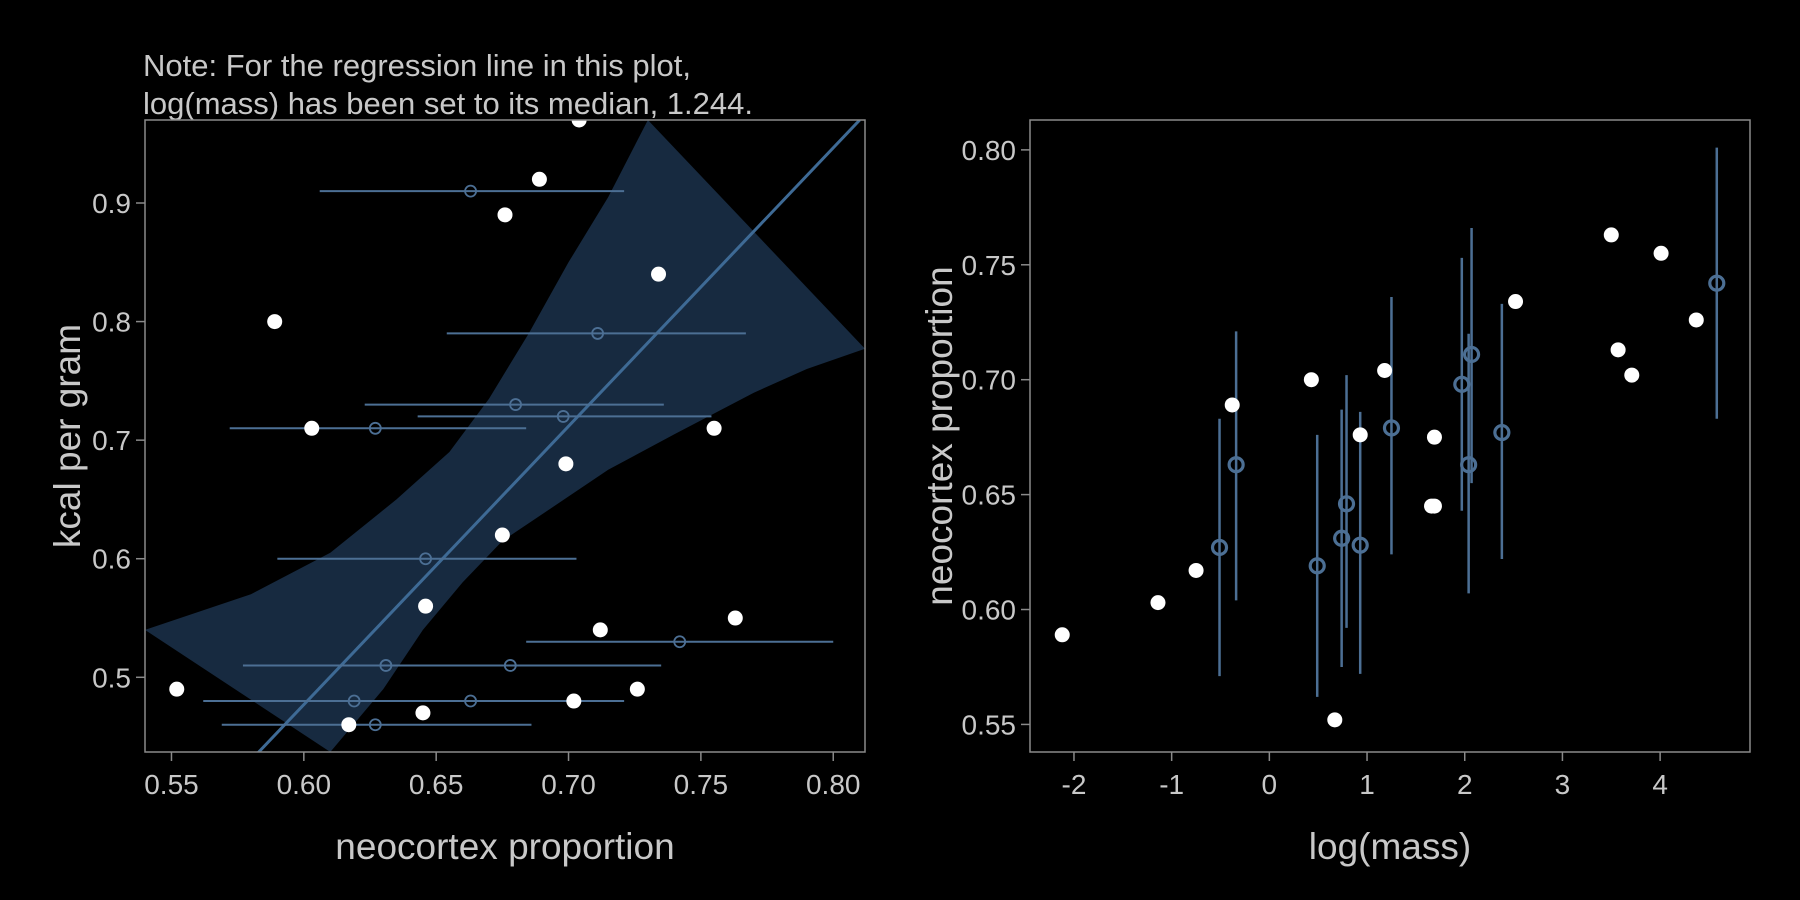 The height and width of the screenshot is (900, 1800). Describe the element at coordinates (1074, 784) in the screenshot. I see `x-tick-label: -2` at that location.